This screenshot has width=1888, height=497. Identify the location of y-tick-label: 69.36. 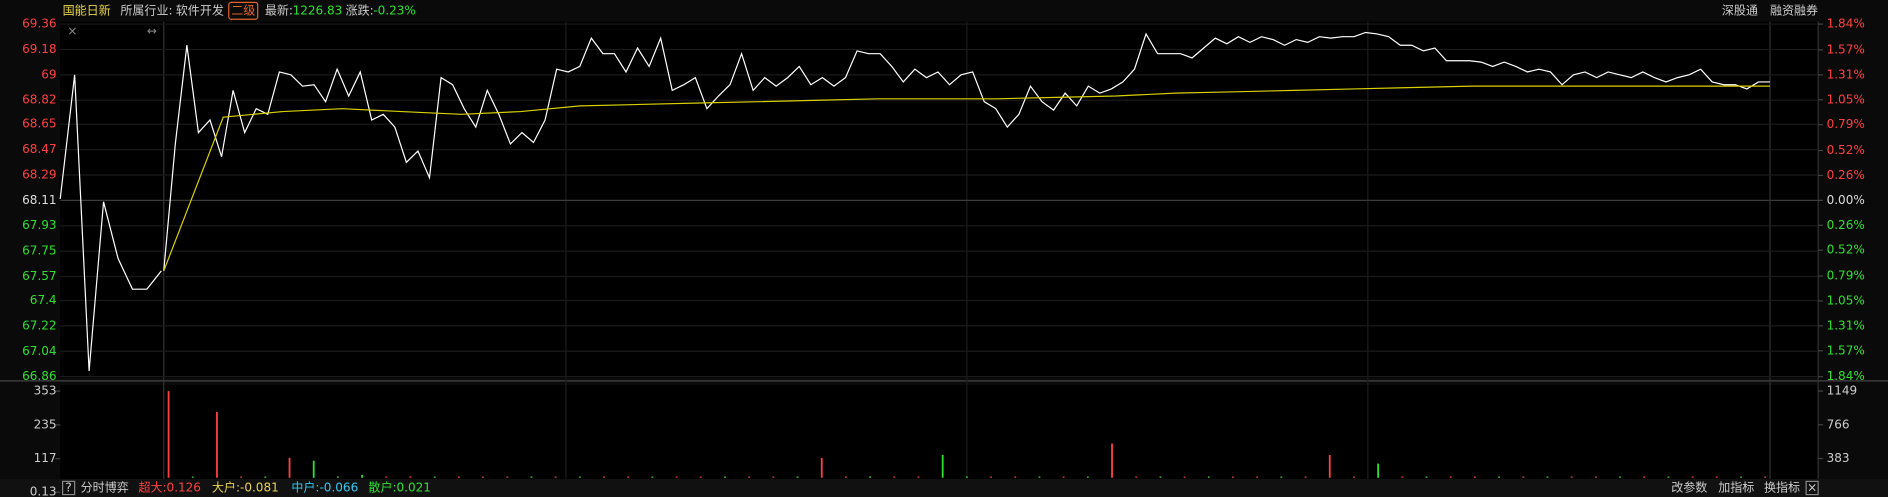
(39, 24).